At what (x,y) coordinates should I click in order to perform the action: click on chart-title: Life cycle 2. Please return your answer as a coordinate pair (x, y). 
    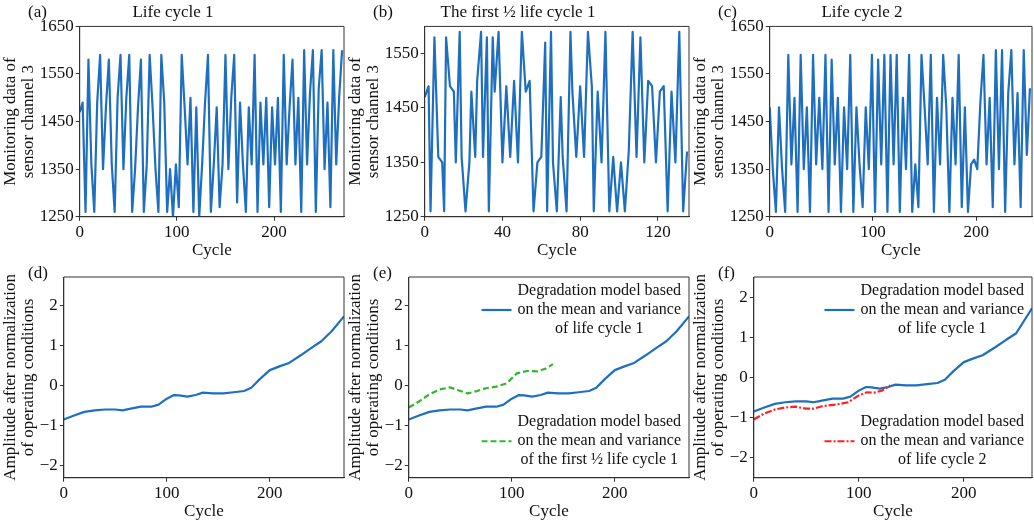
    Looking at the image, I should click on (862, 11).